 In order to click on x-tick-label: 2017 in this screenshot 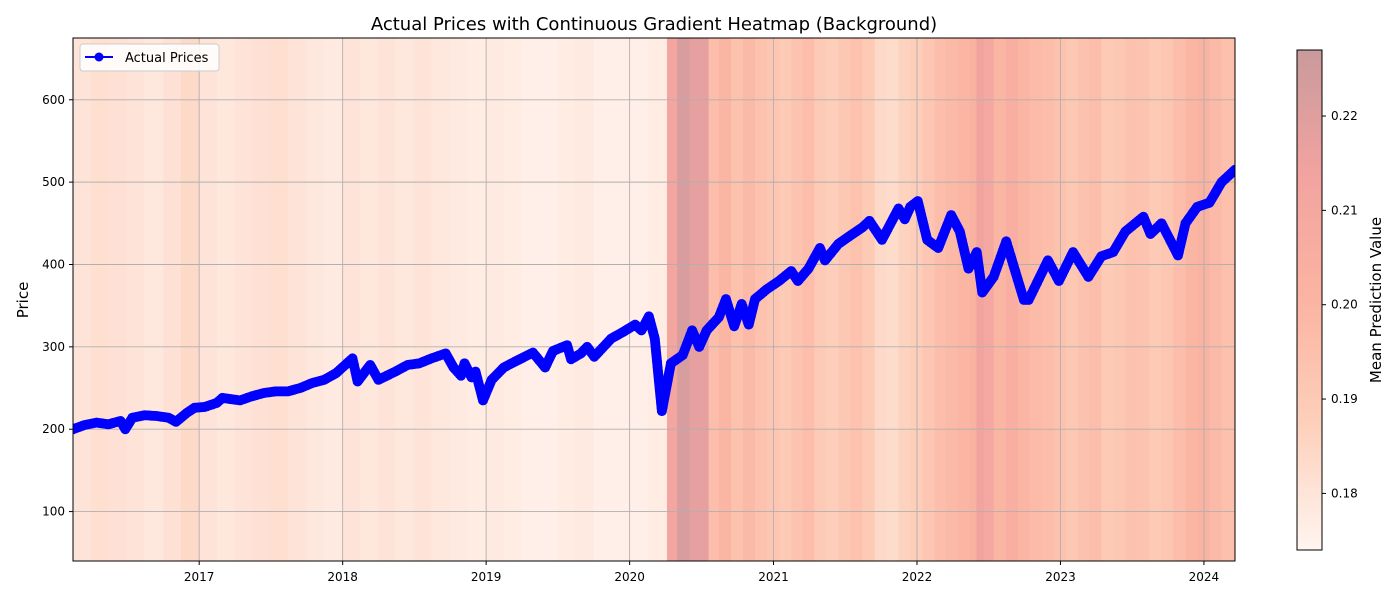, I will do `click(199, 577)`.